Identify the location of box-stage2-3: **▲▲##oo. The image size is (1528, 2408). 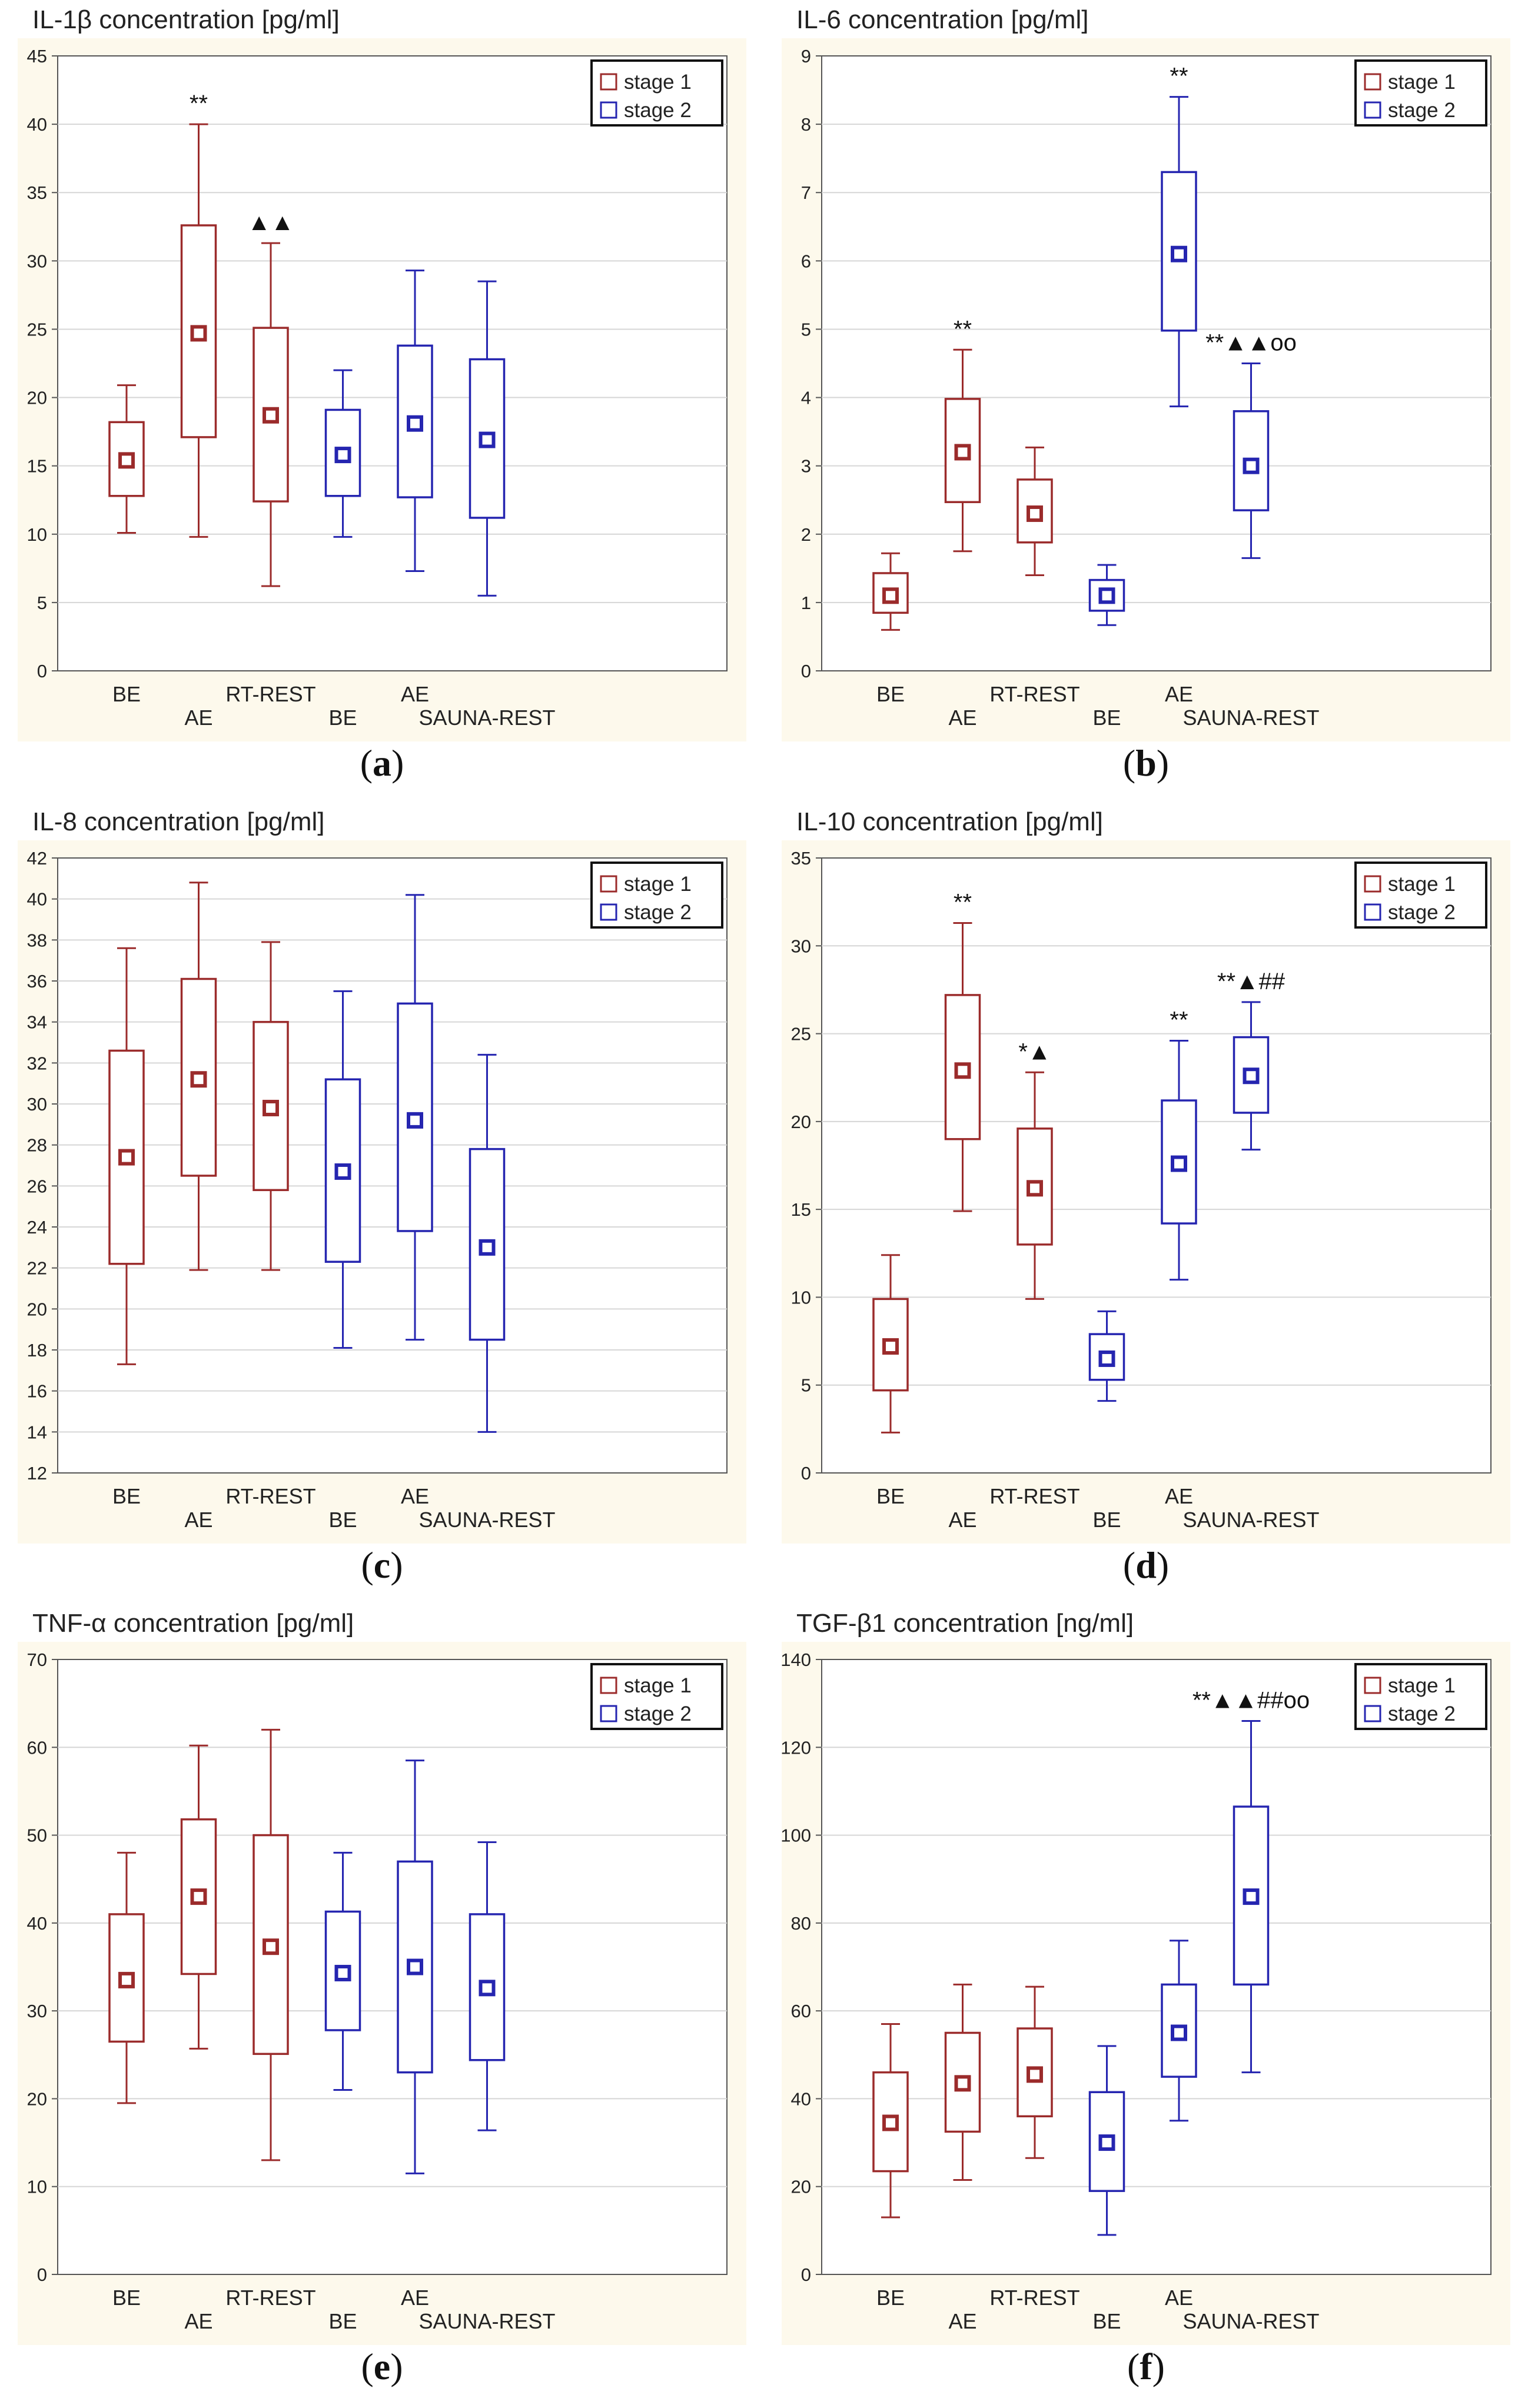
(1251, 1881).